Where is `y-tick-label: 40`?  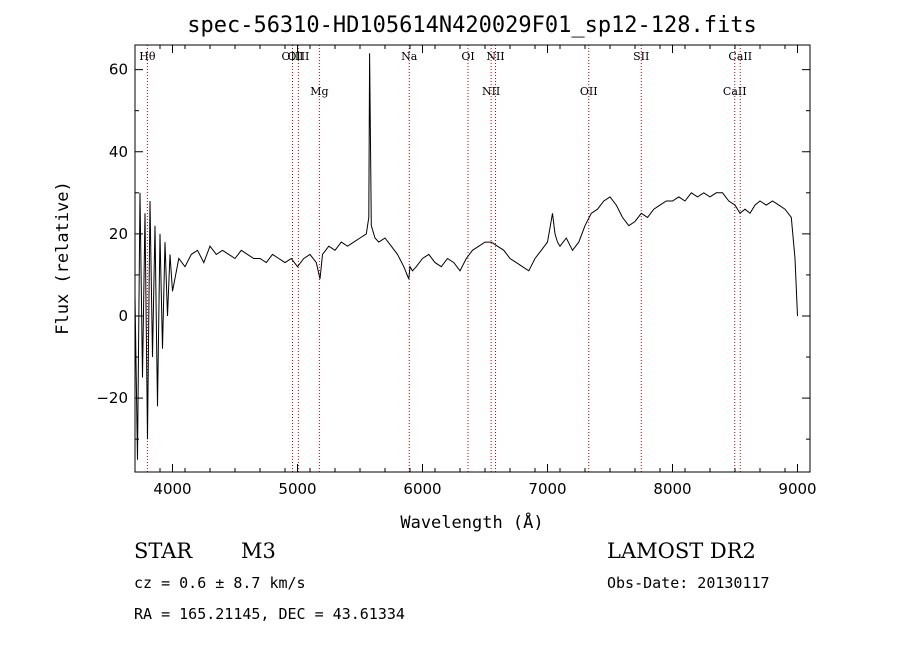
y-tick-label: 40 is located at coordinates (118, 152).